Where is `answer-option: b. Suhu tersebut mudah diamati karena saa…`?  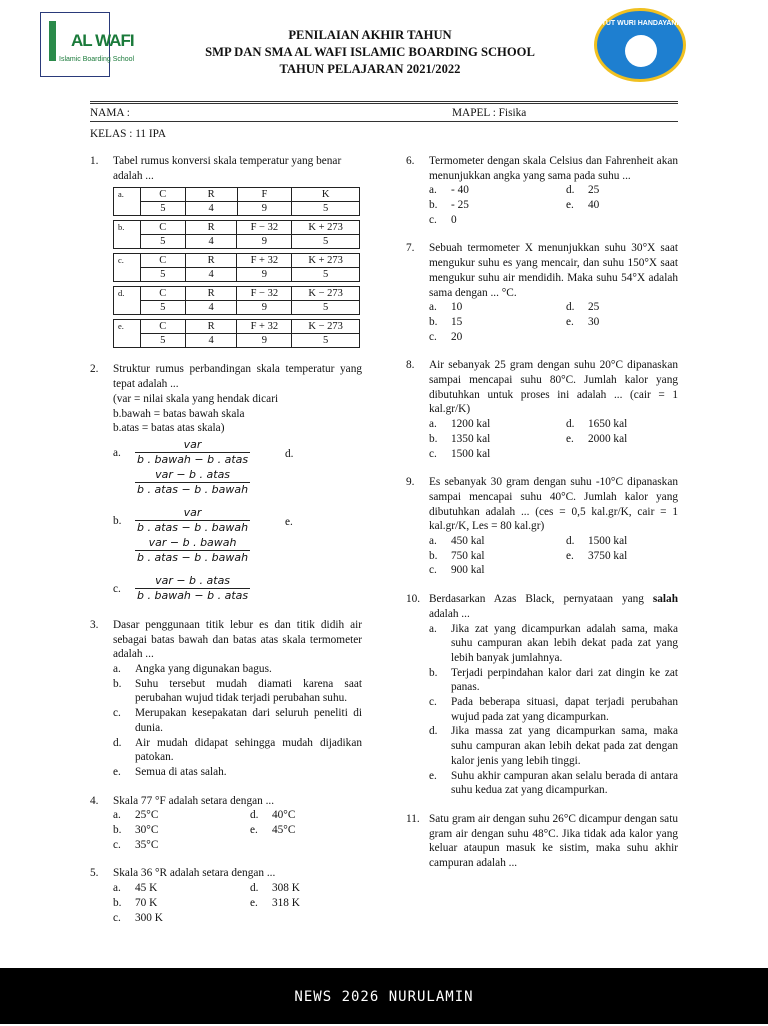 answer-option: b. Suhu tersebut mudah diamati karena saa… is located at coordinates (237, 691).